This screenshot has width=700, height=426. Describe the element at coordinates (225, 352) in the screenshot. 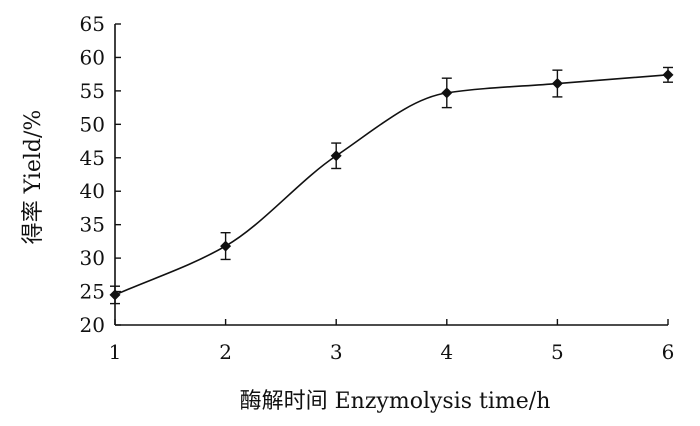

I see `x-tick-label: 2` at that location.